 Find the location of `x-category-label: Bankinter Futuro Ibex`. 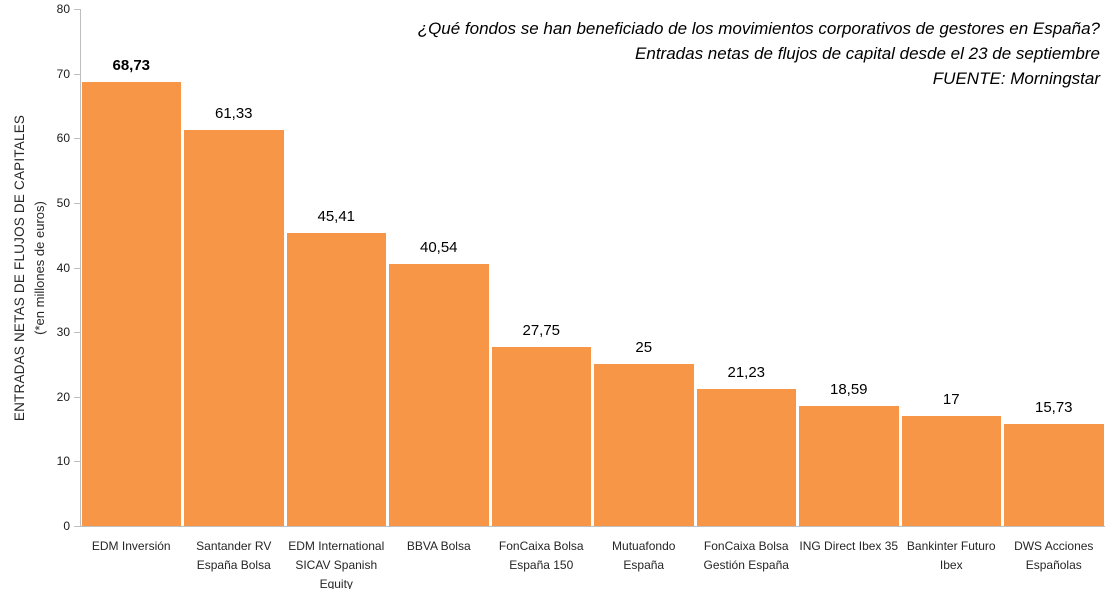

x-category-label: Bankinter Futuro Ibex is located at coordinates (951, 555).